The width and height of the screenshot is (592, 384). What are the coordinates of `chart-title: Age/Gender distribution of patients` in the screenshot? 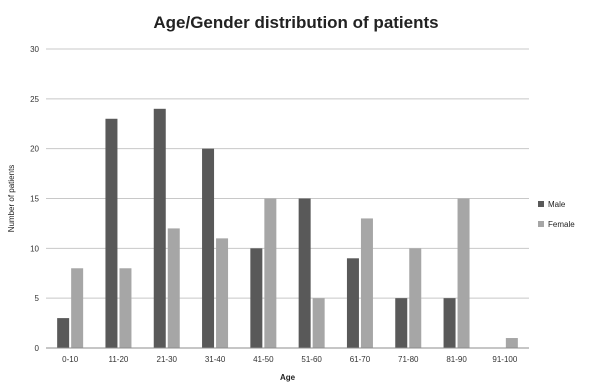 It's located at (295, 22).